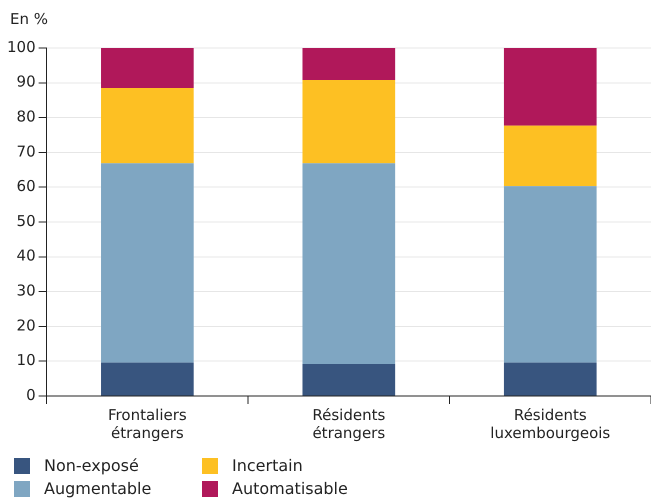  I want to click on y-tick-label: 20, so click(26, 325).